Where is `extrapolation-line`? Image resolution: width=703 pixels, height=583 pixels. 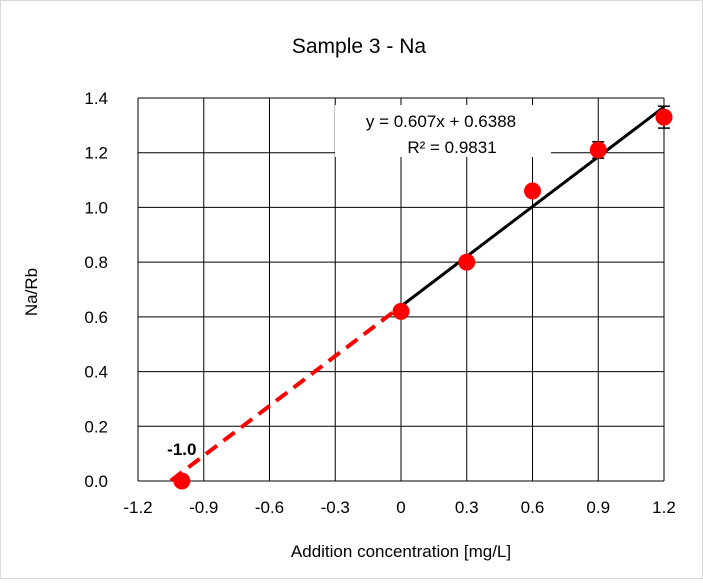 extrapolation-line is located at coordinates (286, 393).